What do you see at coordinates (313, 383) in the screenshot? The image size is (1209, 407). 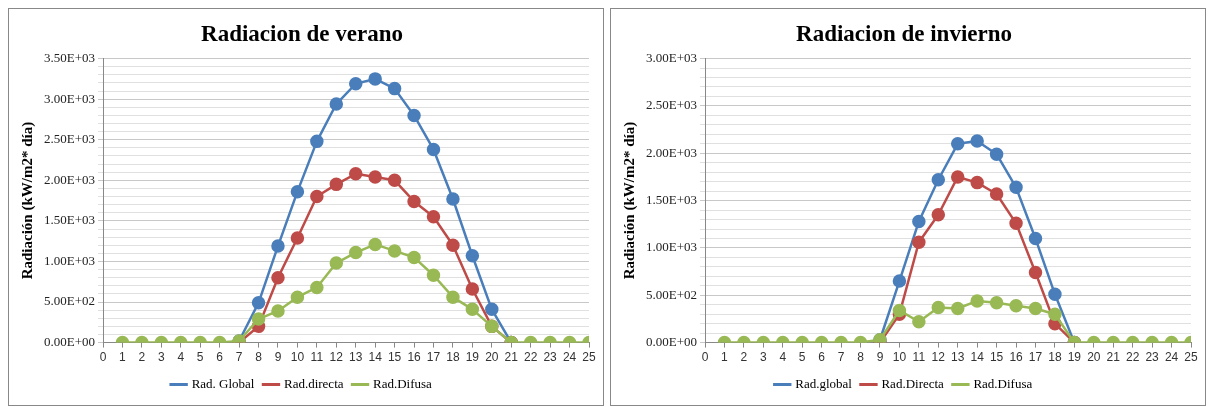 I see `legend-label: Rad.directa` at bounding box center [313, 383].